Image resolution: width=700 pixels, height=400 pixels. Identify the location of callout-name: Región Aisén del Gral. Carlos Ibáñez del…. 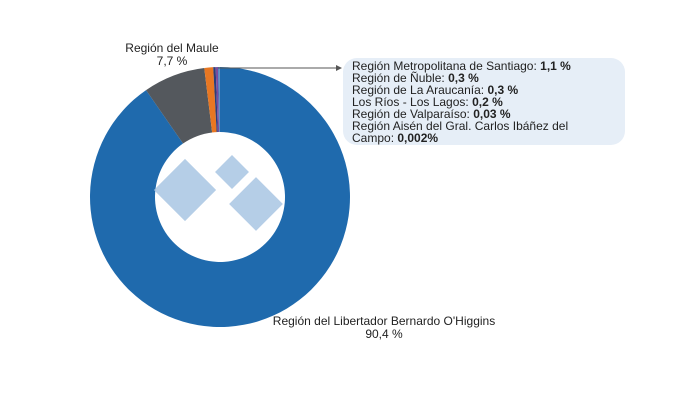
(460, 132).